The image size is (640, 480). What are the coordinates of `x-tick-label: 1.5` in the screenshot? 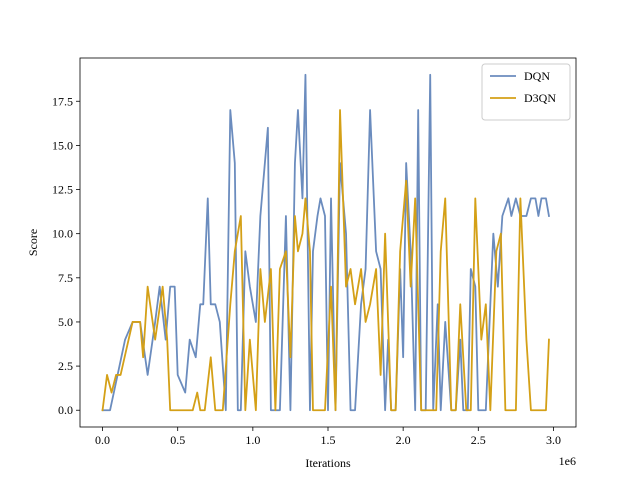 It's located at (328, 440).